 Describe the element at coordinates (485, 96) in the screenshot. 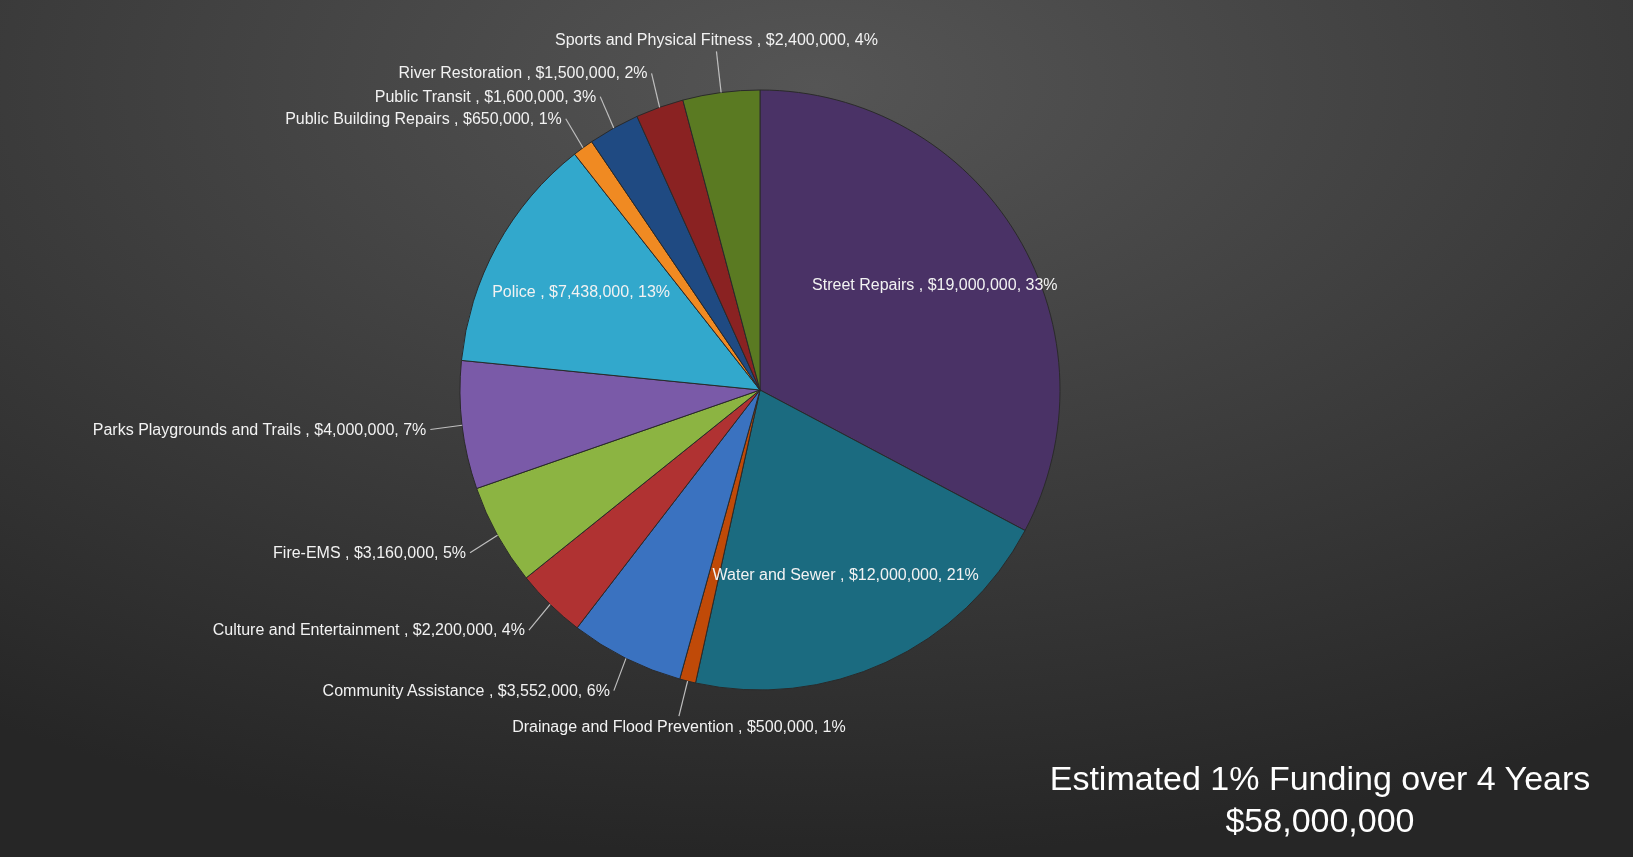

I see `slice-label: Public Transit , $1,600,000, 3%` at that location.